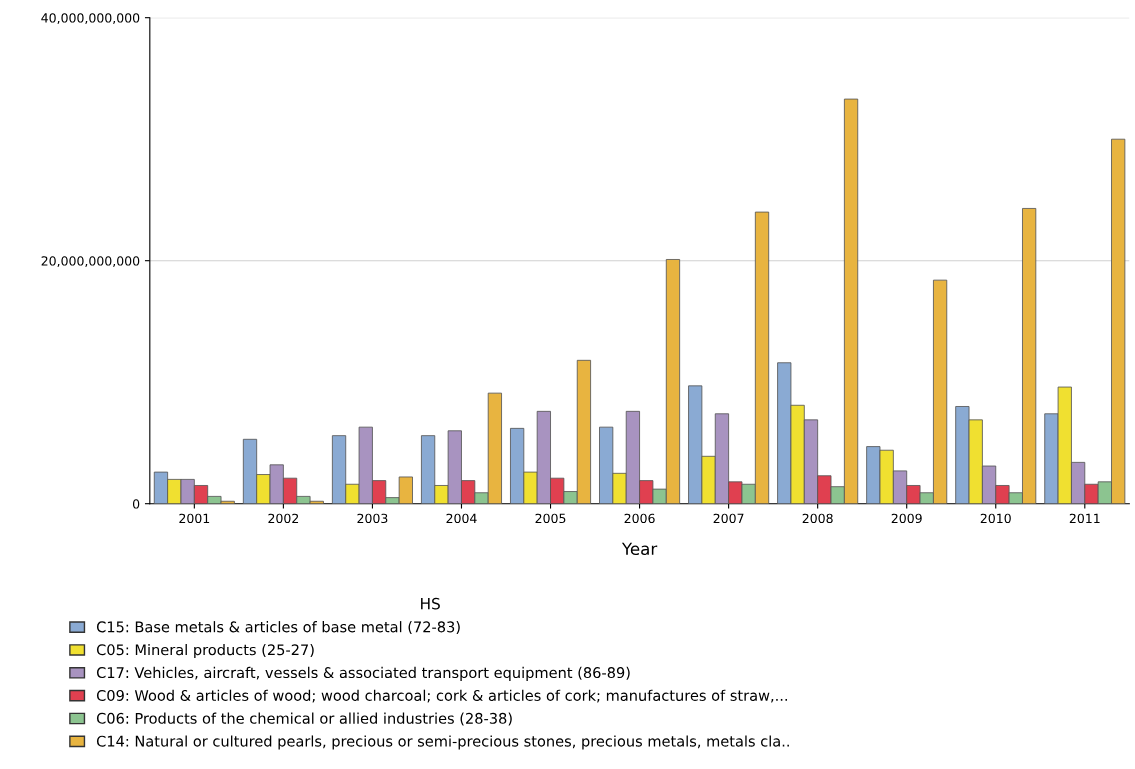  I want to click on x-axis-title: Year, so click(639, 549).